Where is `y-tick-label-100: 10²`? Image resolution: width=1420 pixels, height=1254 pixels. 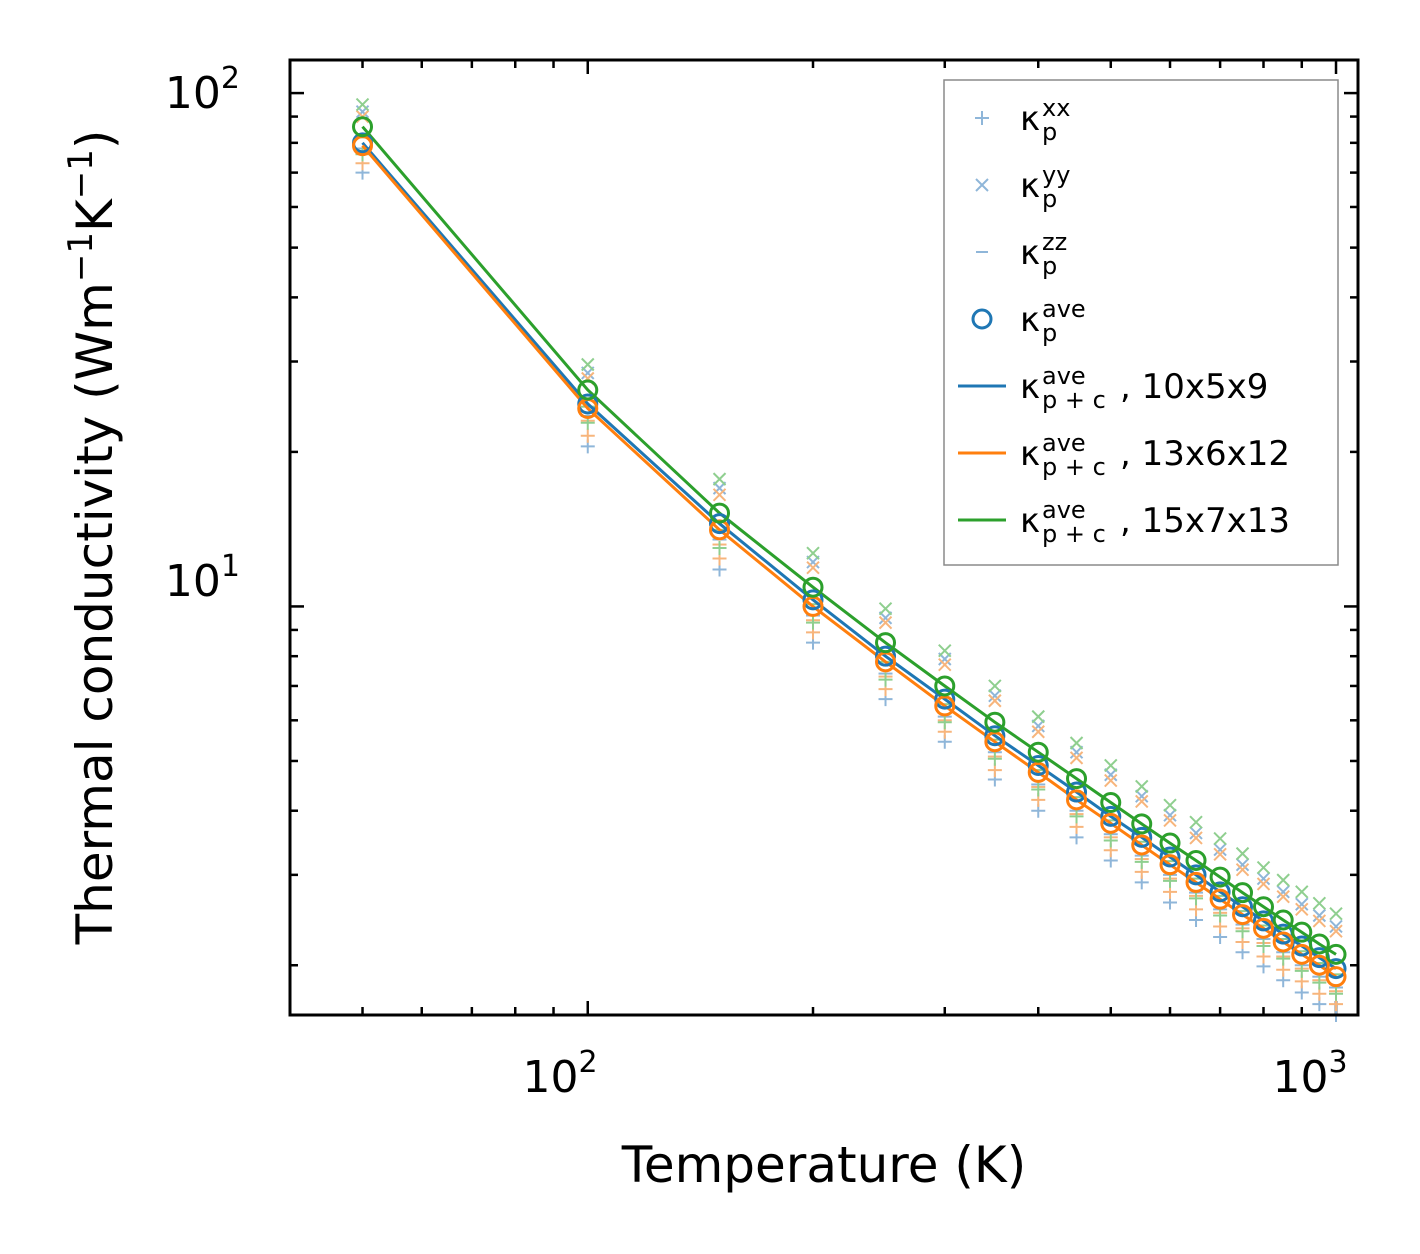
y-tick-label-100: 10² is located at coordinates (202, 90).